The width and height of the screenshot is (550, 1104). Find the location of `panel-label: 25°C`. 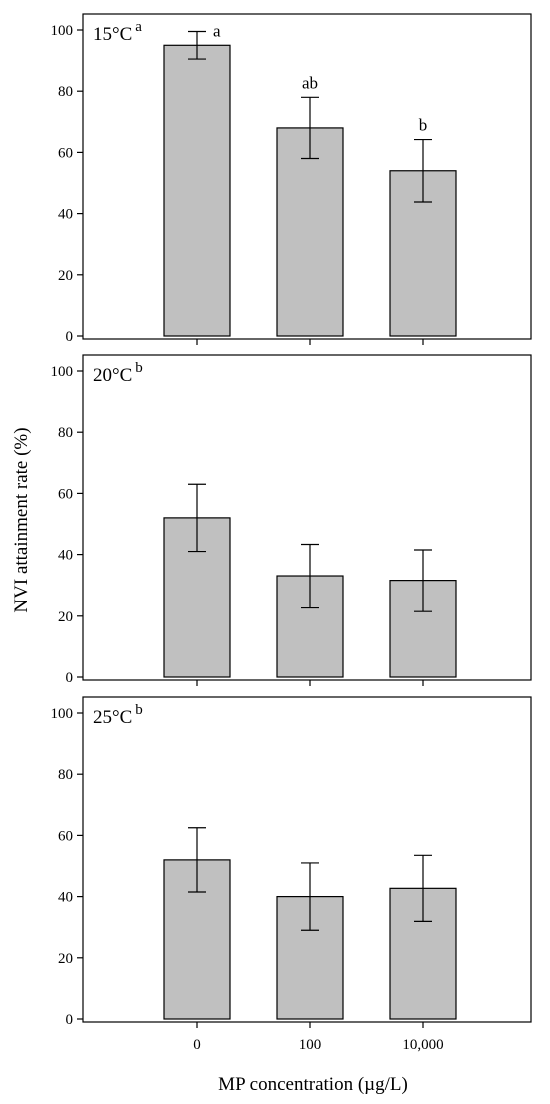

panel-label: 25°C is located at coordinates (112, 717).